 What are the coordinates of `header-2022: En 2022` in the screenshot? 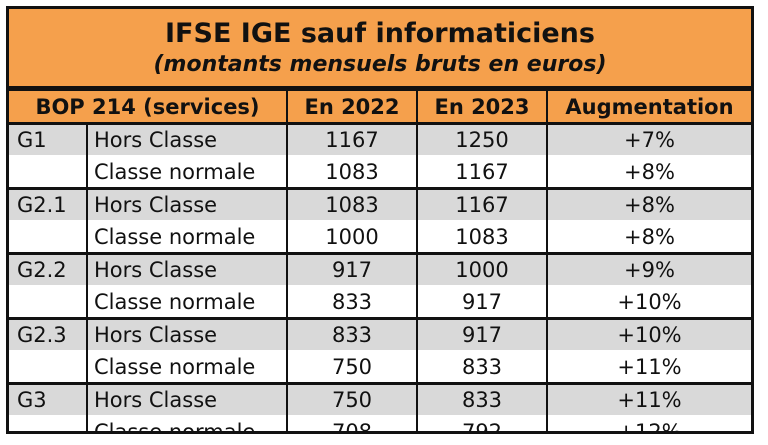 It's located at (352, 107).